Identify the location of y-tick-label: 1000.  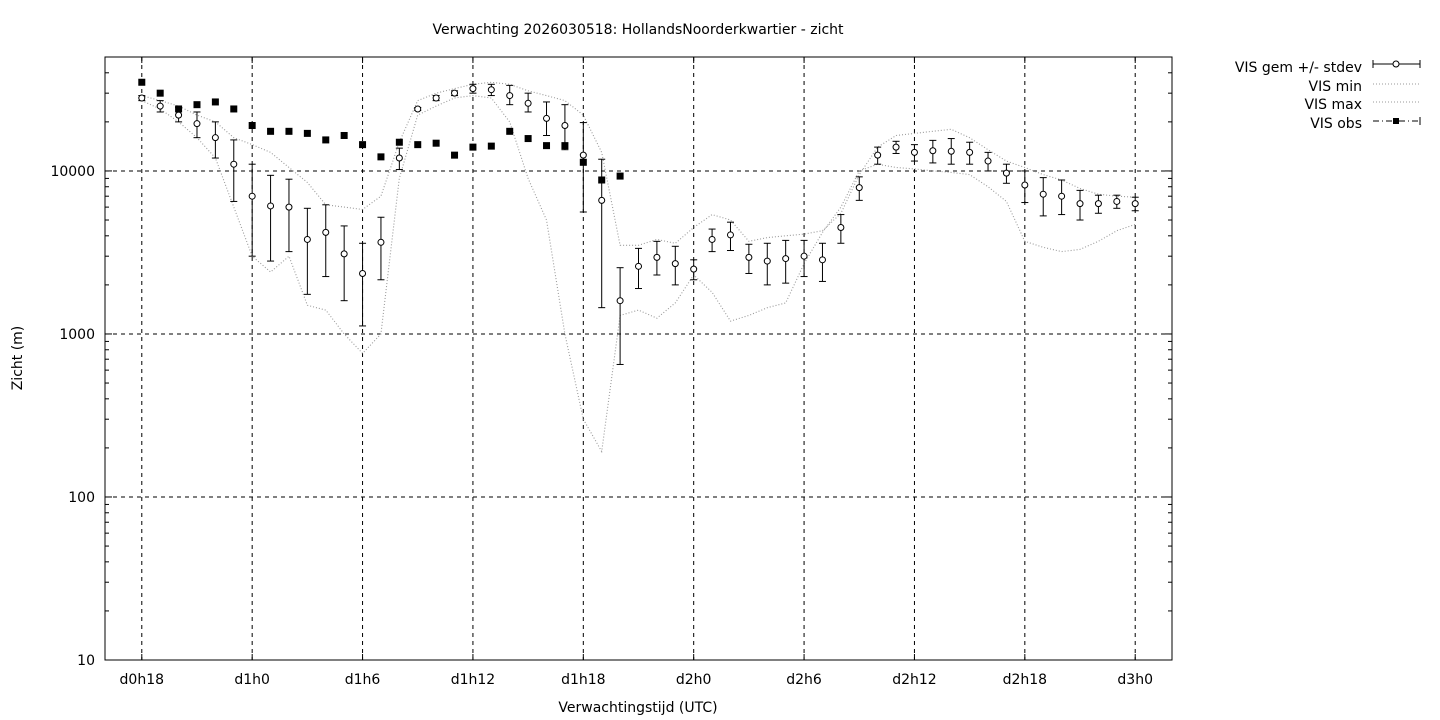
(77, 335).